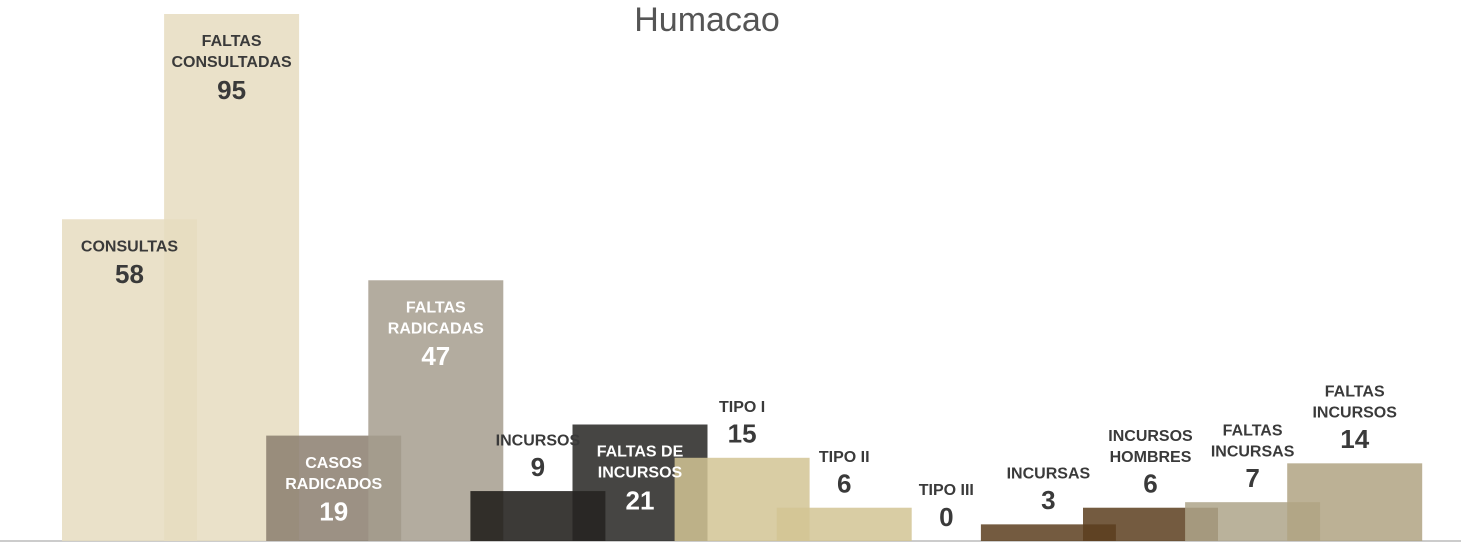 This screenshot has height=544, width=1461. What do you see at coordinates (946, 517) in the screenshot?
I see `value-label: 0` at bounding box center [946, 517].